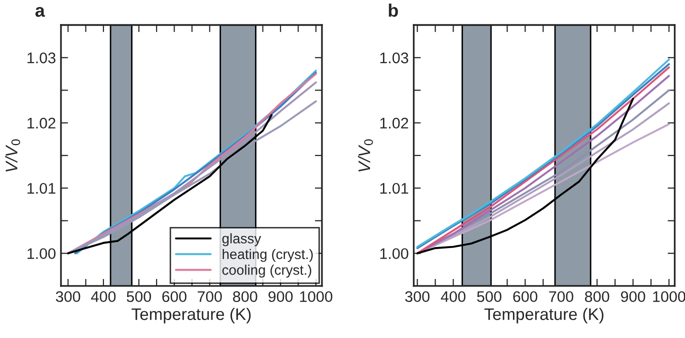 Image resolution: width=685 pixels, height=338 pixels. I want to click on chart-title: a, so click(40, 11).